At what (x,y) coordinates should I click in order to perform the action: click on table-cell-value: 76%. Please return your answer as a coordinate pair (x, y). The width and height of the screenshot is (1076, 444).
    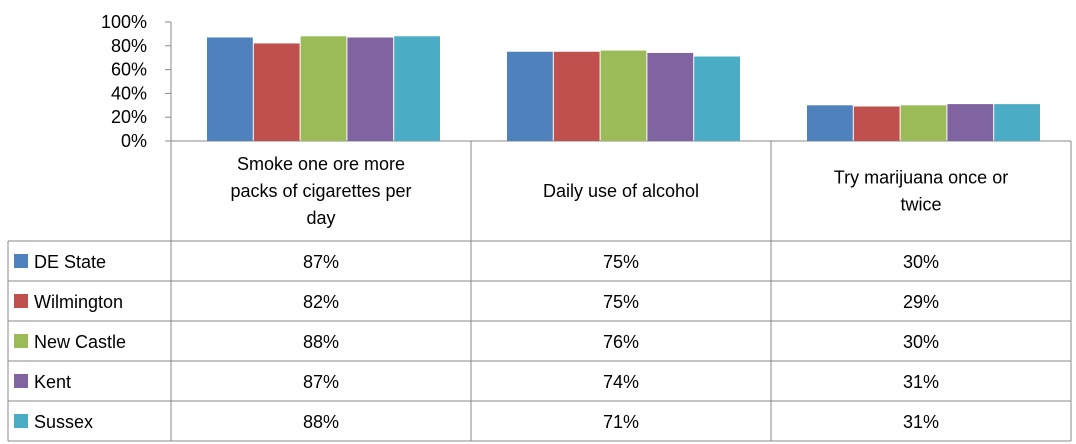
    Looking at the image, I should click on (621, 342).